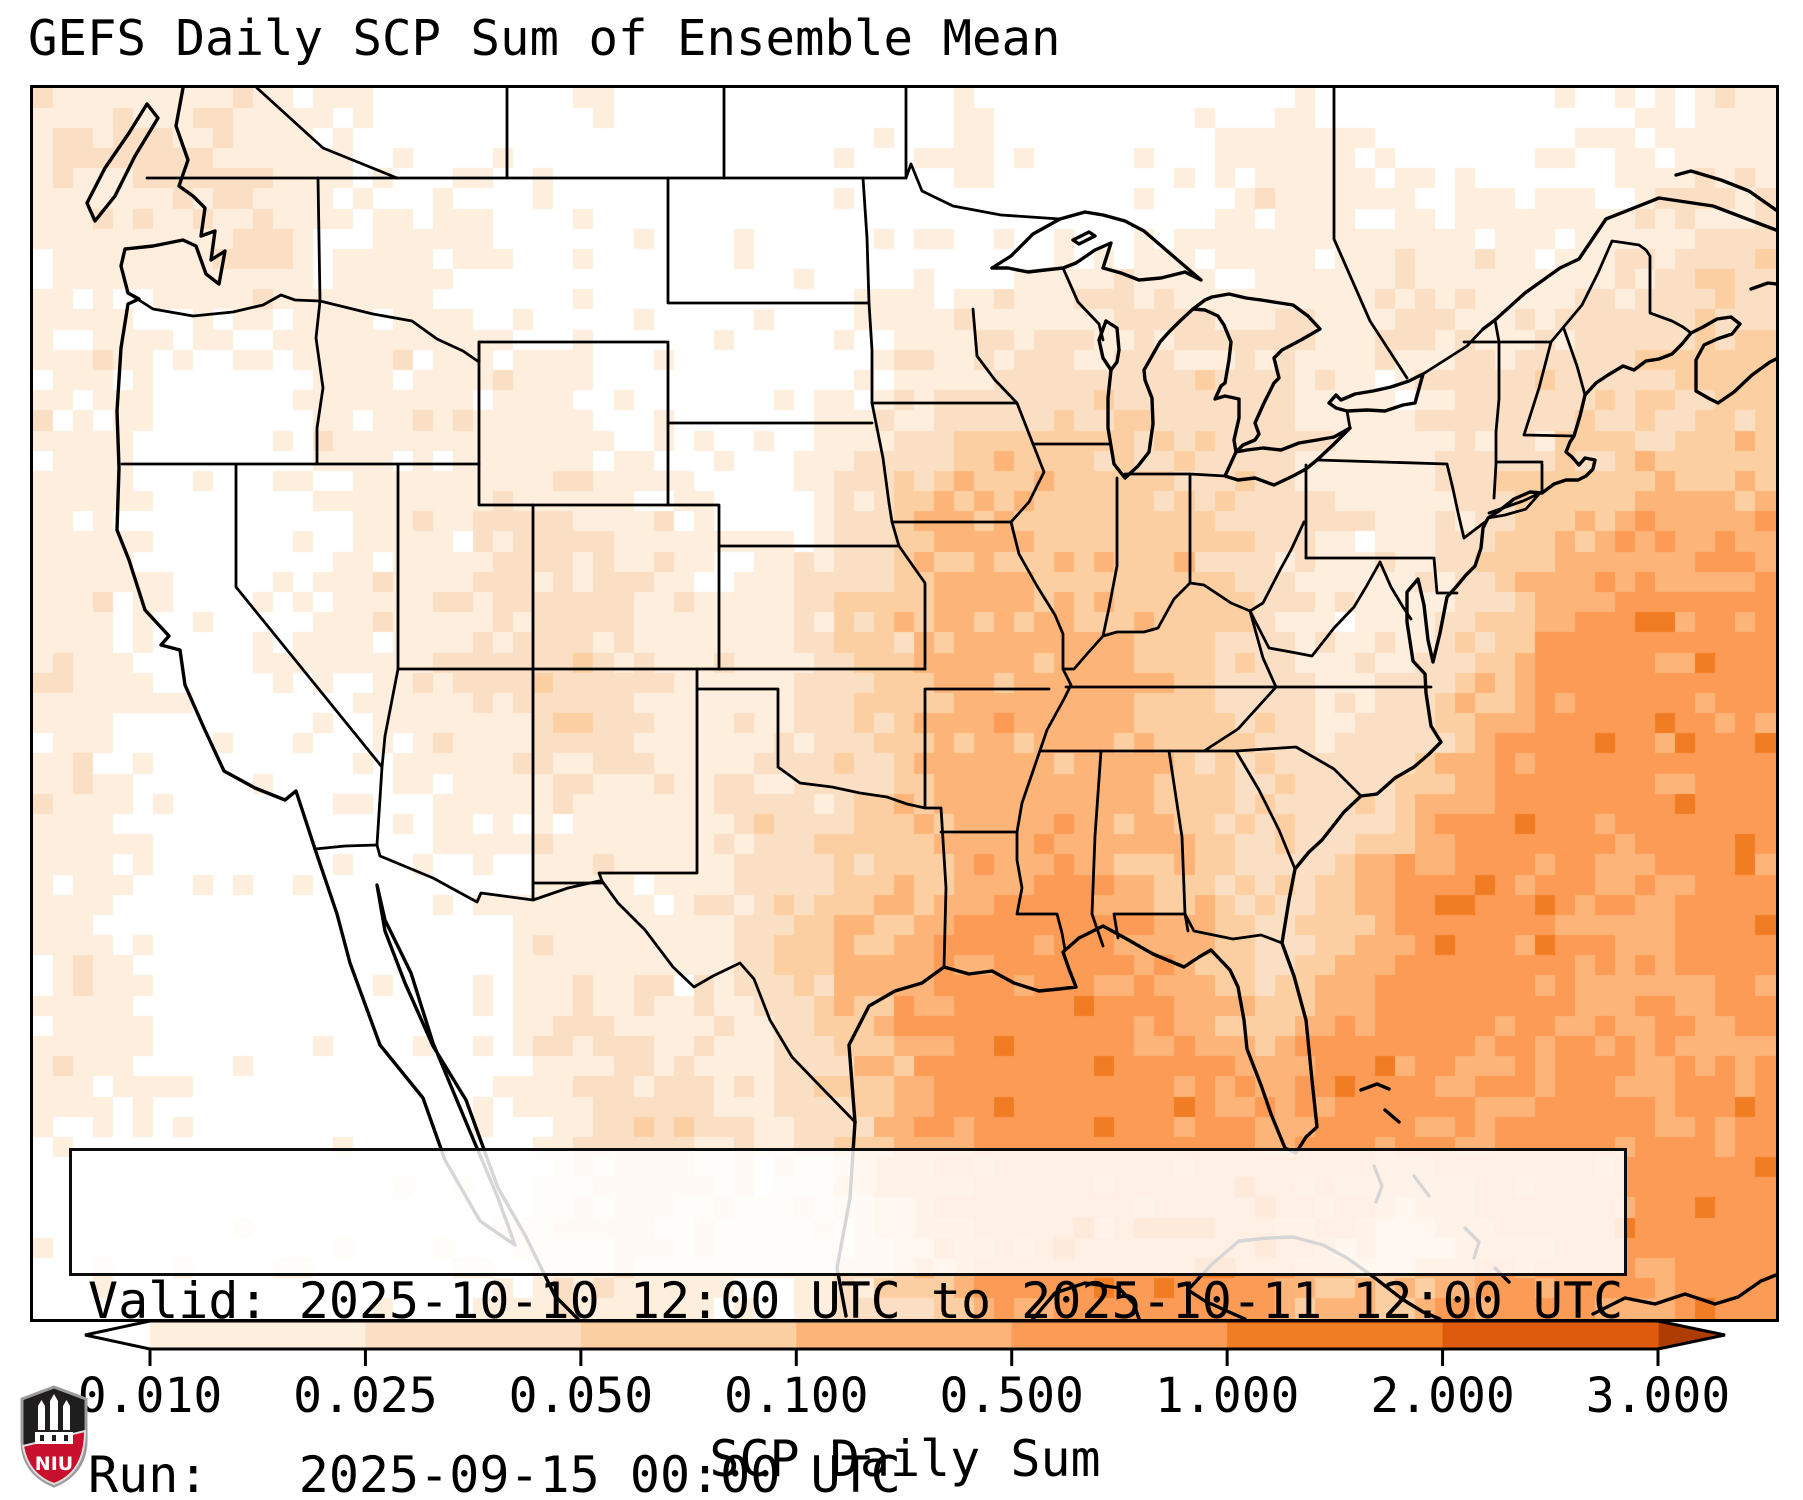 The image size is (1803, 1500). Describe the element at coordinates (54, 1464) in the screenshot. I see `niu-logo-text: NIU` at that location.